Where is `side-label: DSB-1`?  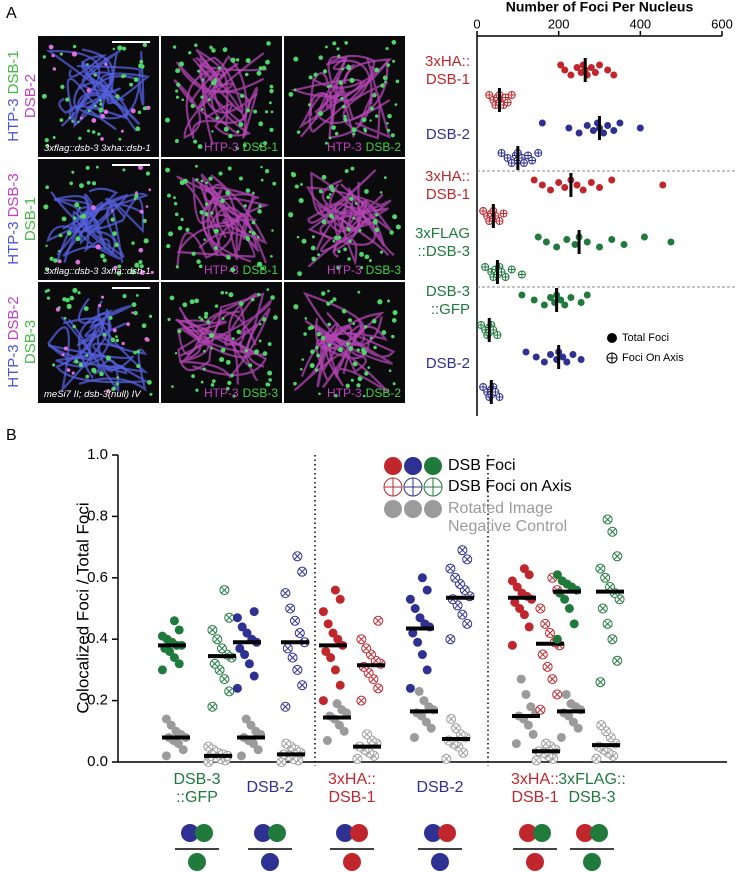
side-label: DSB-1 is located at coordinates (30, 219).